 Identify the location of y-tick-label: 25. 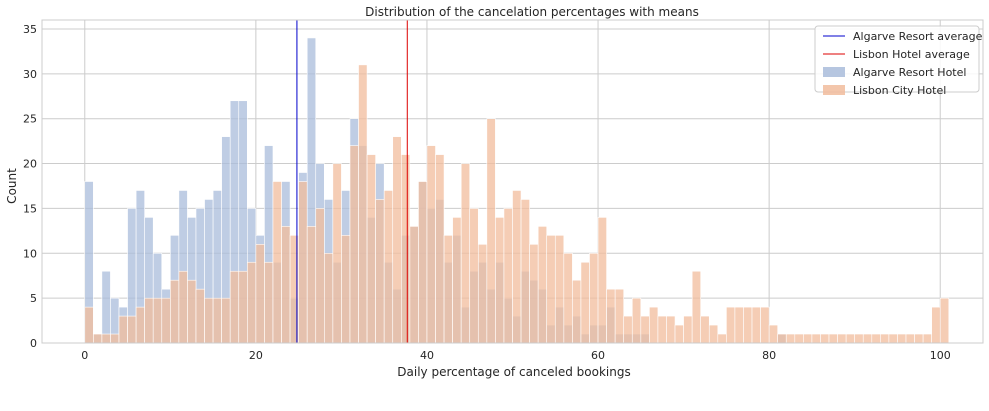
(30, 119).